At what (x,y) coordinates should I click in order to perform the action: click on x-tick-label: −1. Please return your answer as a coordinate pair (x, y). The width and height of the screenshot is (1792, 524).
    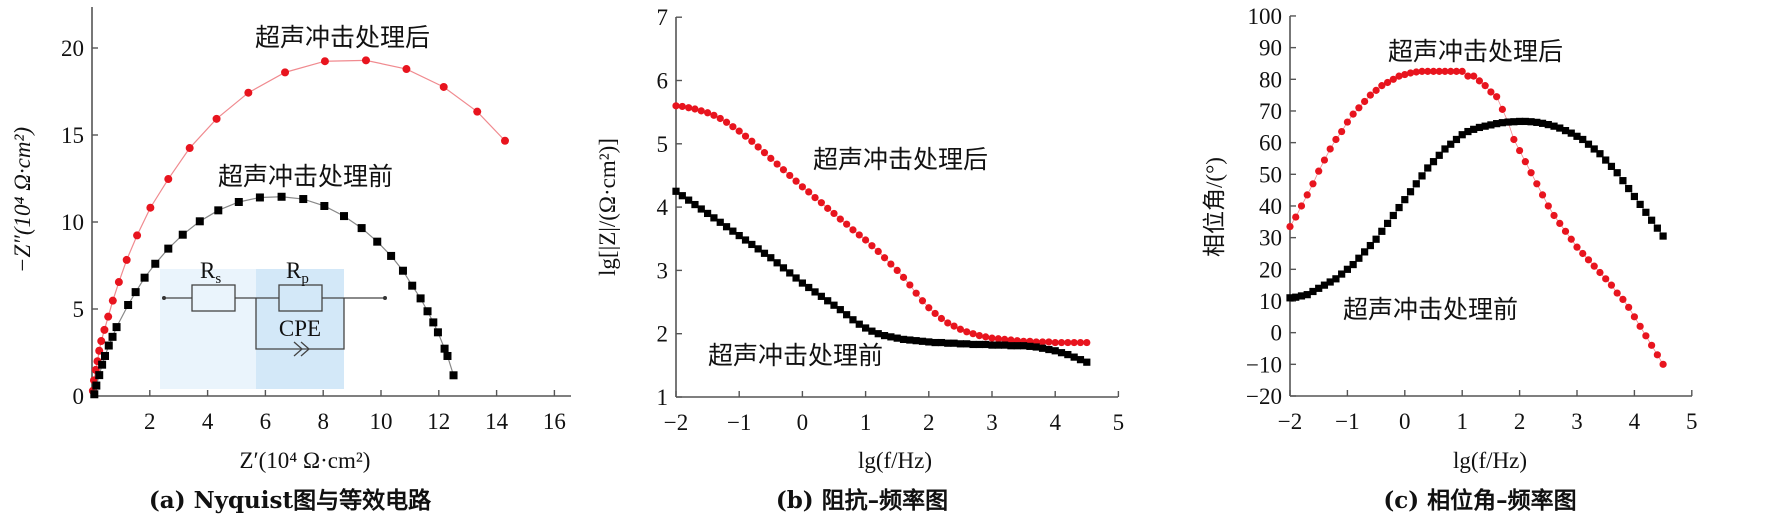
    Looking at the image, I should click on (1347, 421).